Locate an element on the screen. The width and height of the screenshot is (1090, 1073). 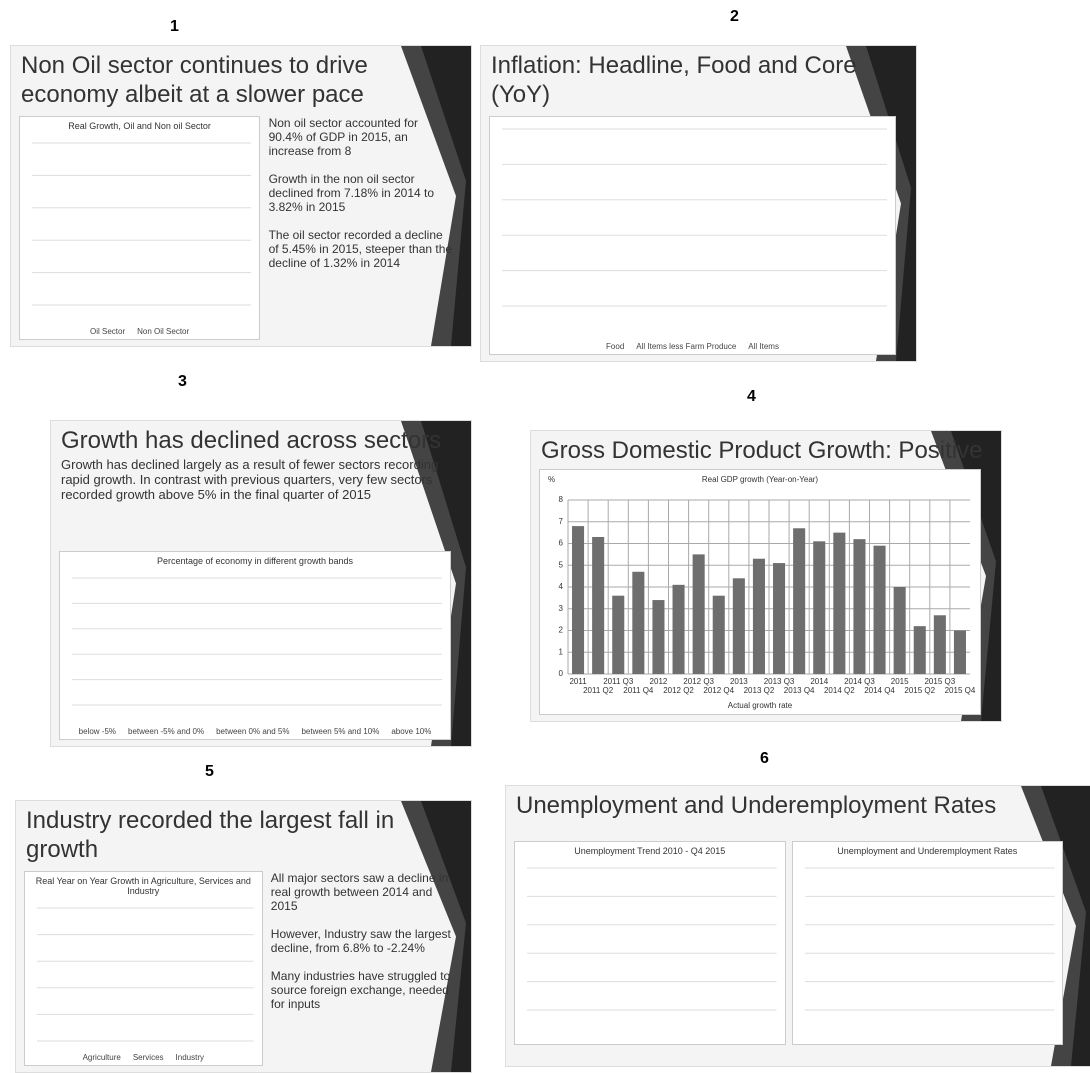
x-tick-label: 2014 Q2 is located at coordinates (839, 690).